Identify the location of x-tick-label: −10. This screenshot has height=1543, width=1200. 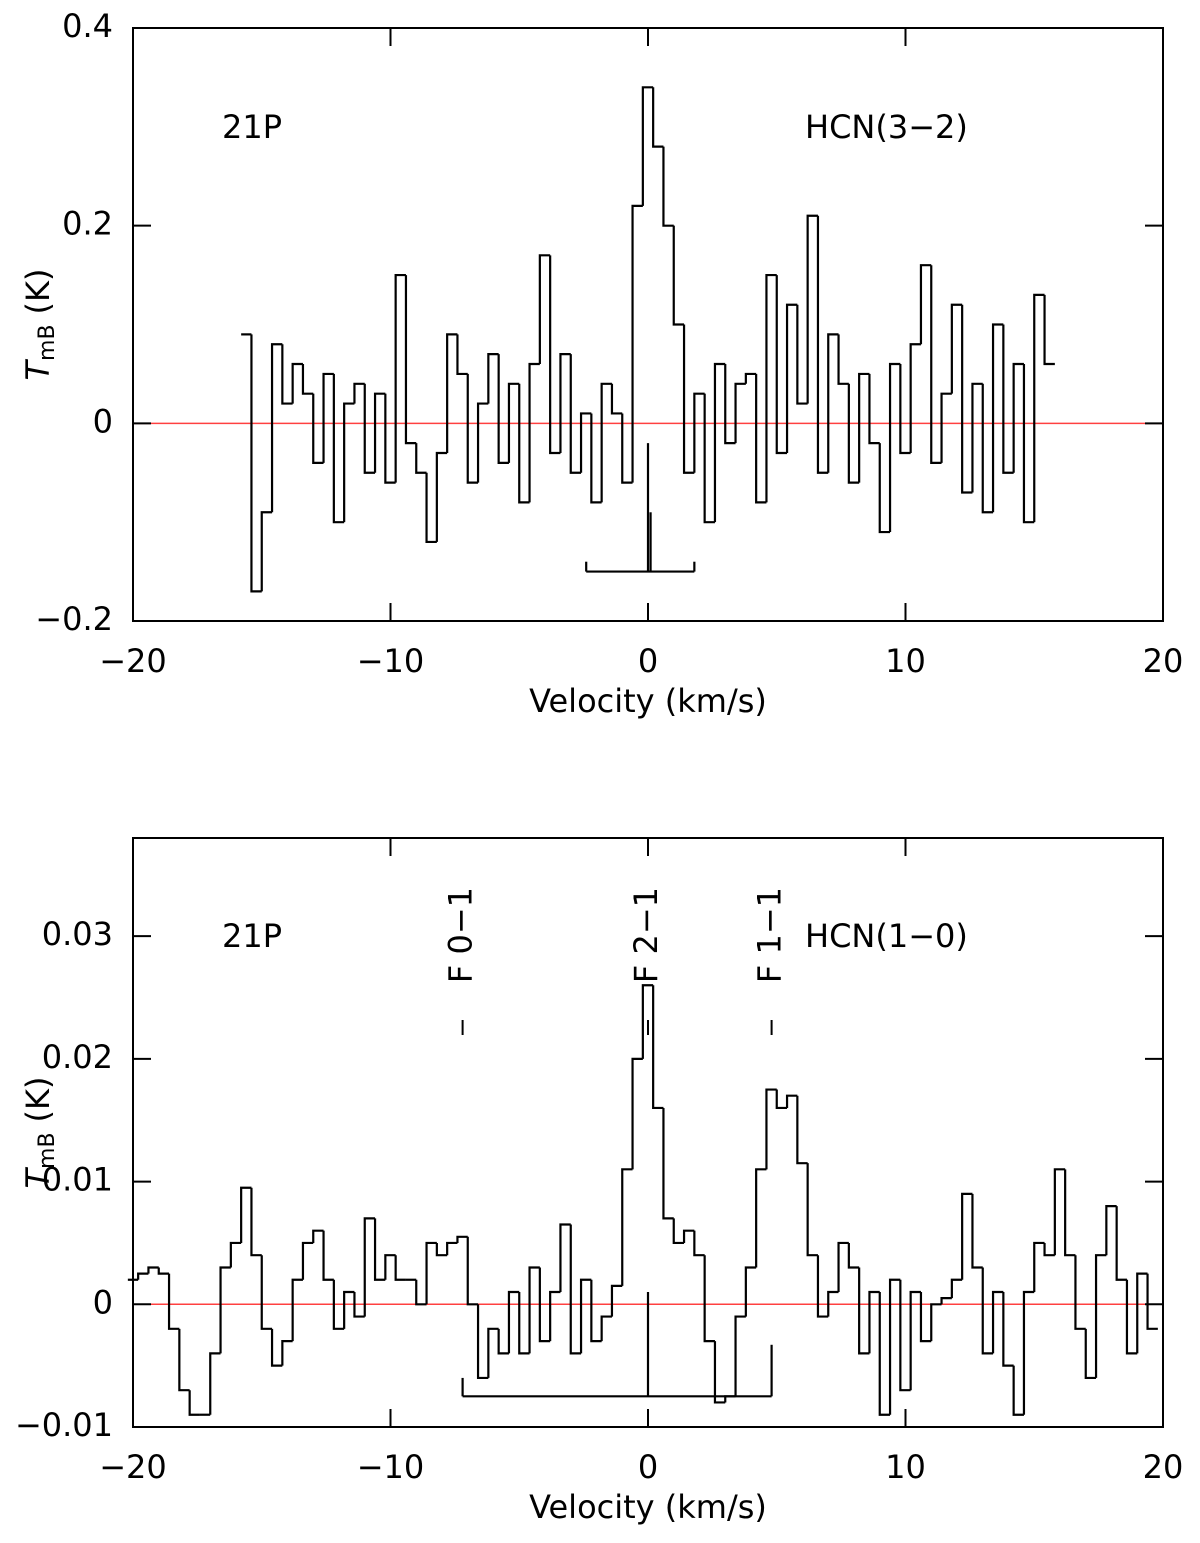
(391, 661).